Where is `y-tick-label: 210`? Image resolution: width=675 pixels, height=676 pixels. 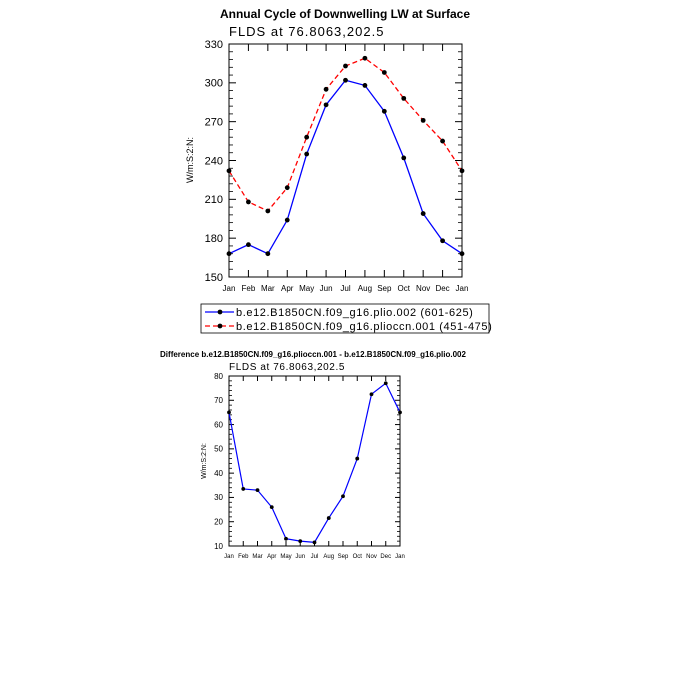
y-tick-label: 210 is located at coordinates (214, 200).